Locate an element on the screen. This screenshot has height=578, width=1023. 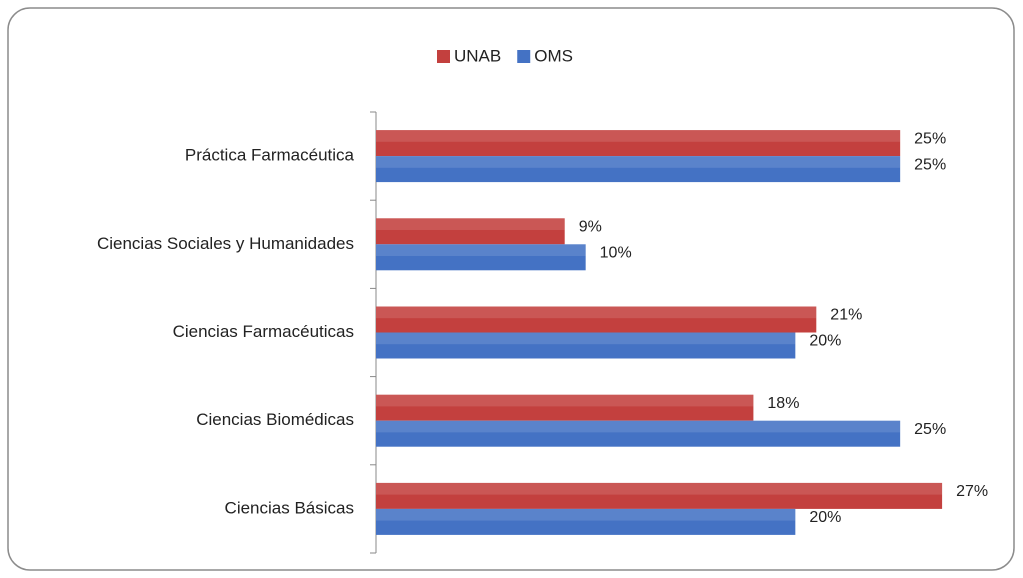
y-tick-label: Ciencias Básicas is located at coordinates (289, 507).